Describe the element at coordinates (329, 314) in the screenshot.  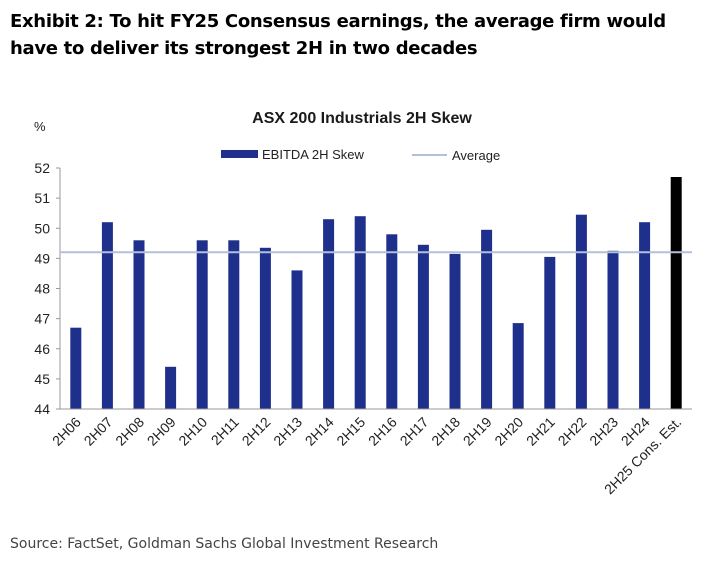
I see `bar-2h14` at that location.